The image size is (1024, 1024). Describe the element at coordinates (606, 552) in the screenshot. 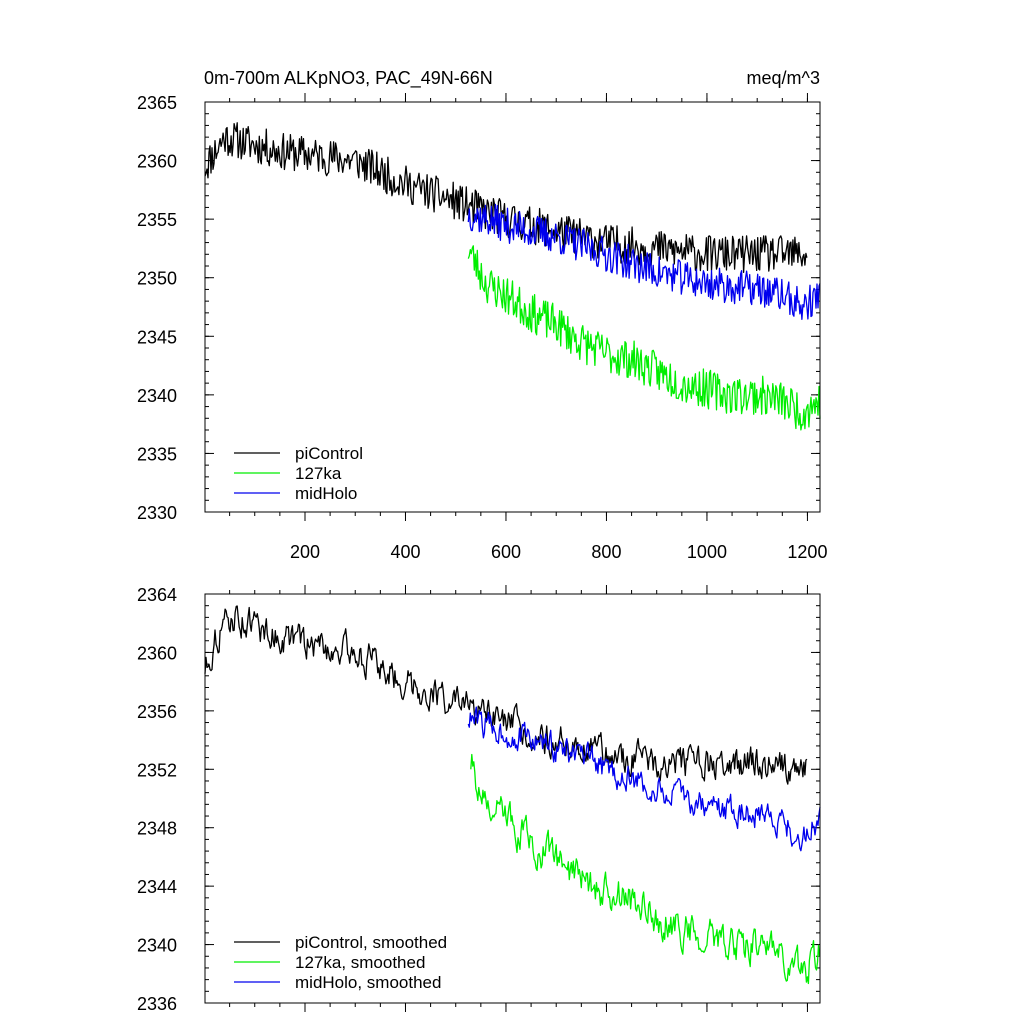

I see `x-tick-label: 800` at that location.